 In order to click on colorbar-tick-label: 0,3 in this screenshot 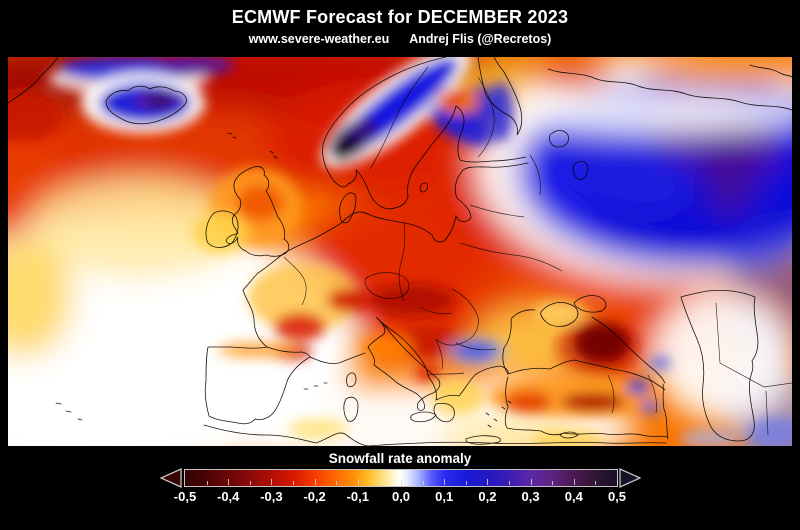, I will do `click(530, 496)`.